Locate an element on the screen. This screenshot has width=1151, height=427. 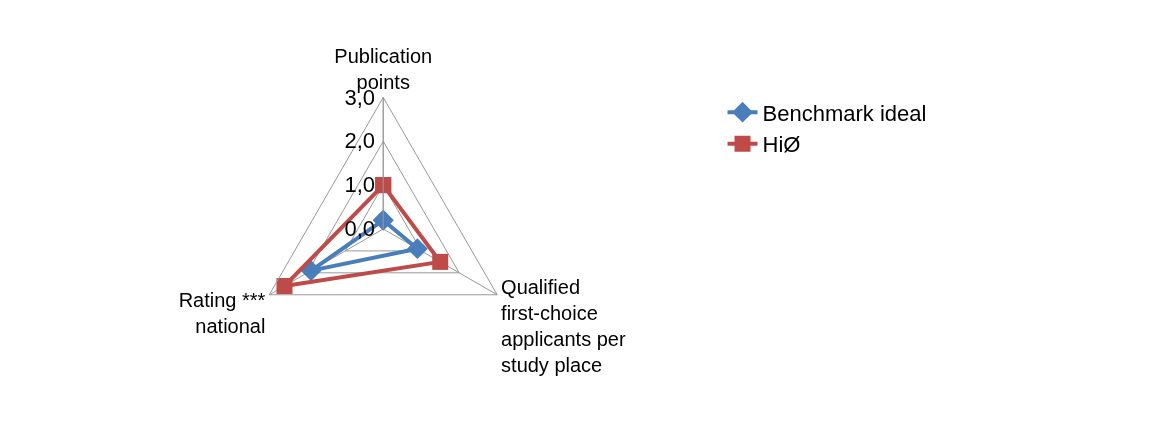
spoke-label: Rating *** national is located at coordinates (222, 312).